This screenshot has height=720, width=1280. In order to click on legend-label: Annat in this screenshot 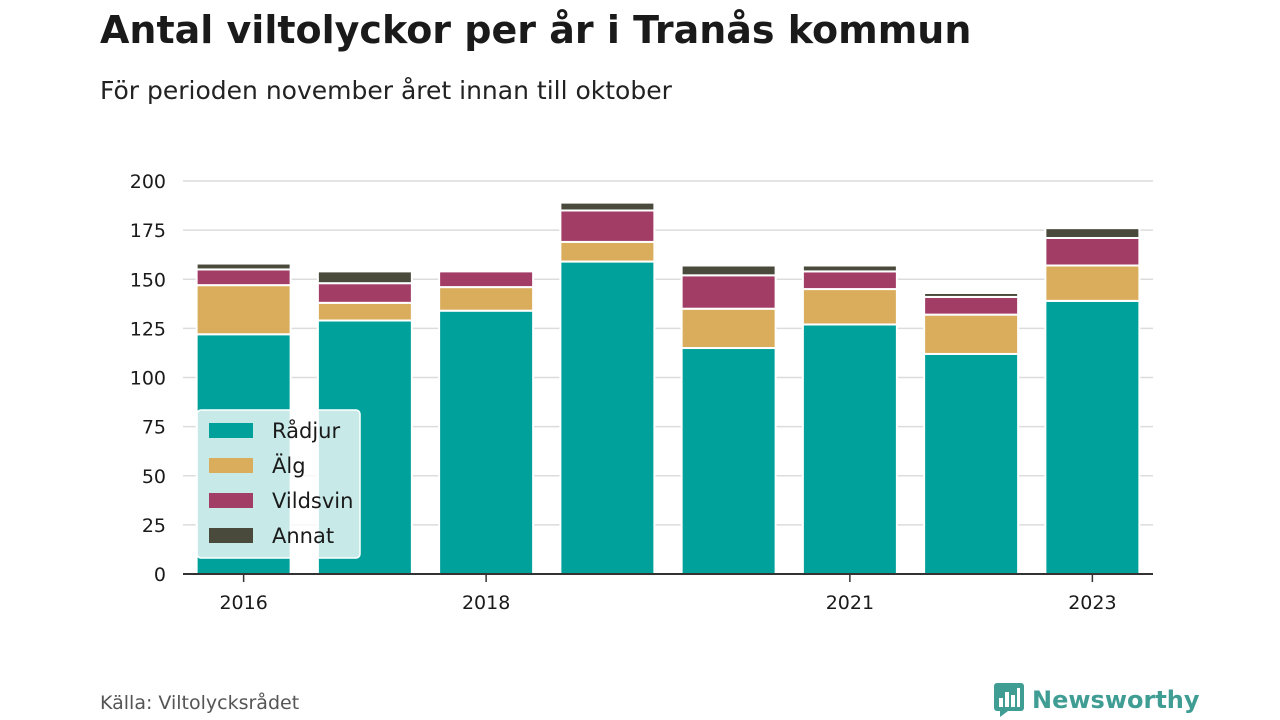, I will do `click(303, 536)`.